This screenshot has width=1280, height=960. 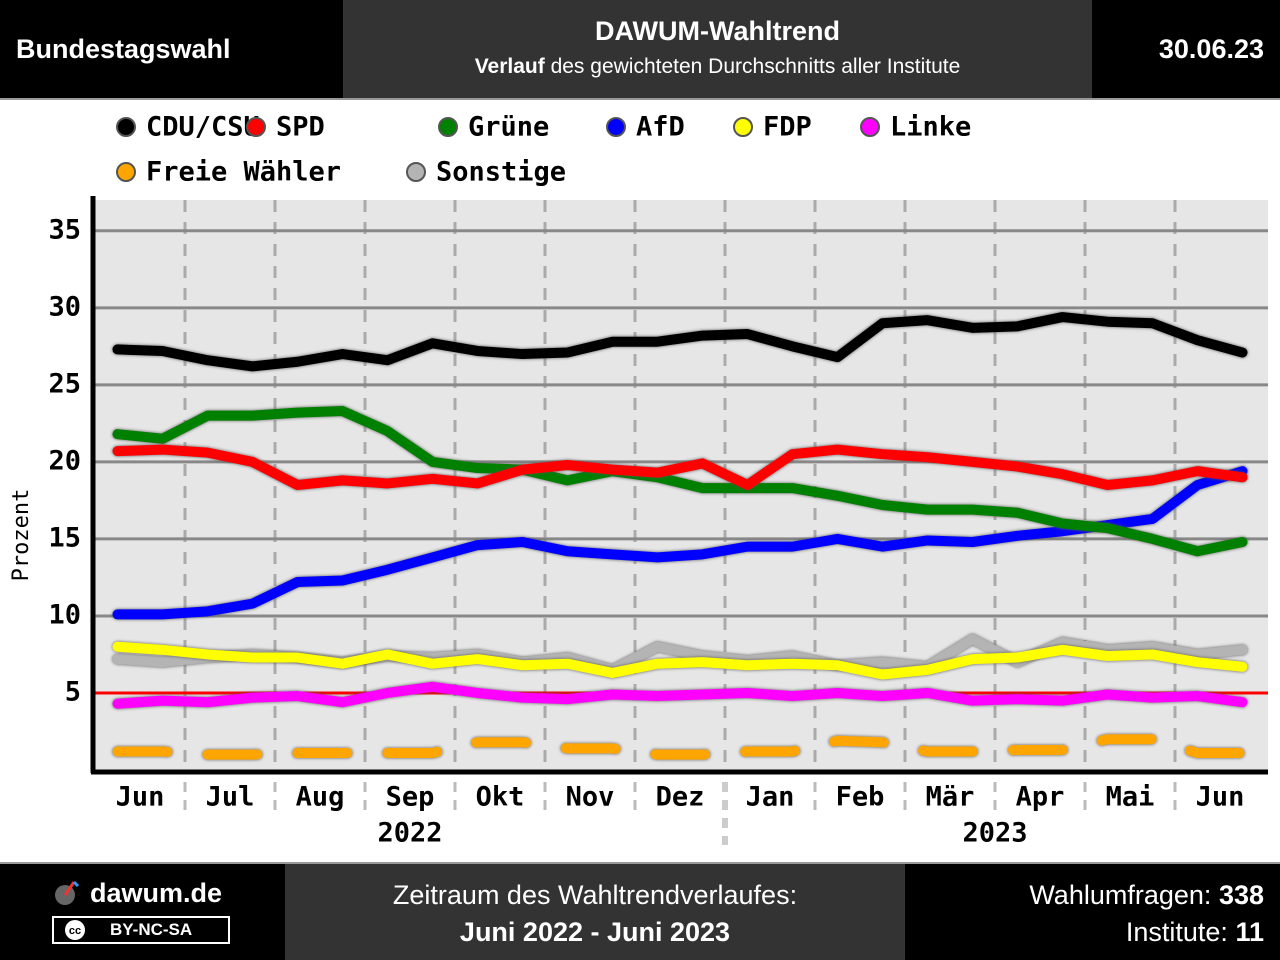 I want to click on legend-item: Sonstige, so click(x=486, y=172).